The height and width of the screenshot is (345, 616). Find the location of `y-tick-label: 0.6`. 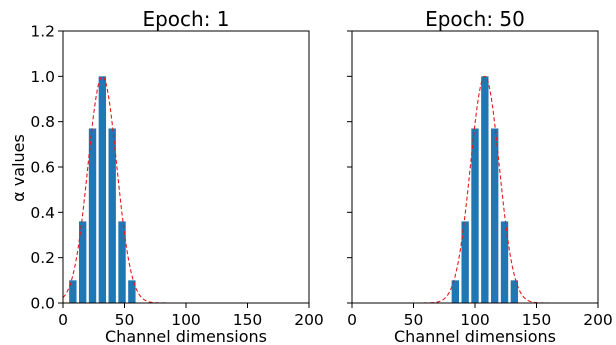

y-tick-label: 0.6 is located at coordinates (42, 168).